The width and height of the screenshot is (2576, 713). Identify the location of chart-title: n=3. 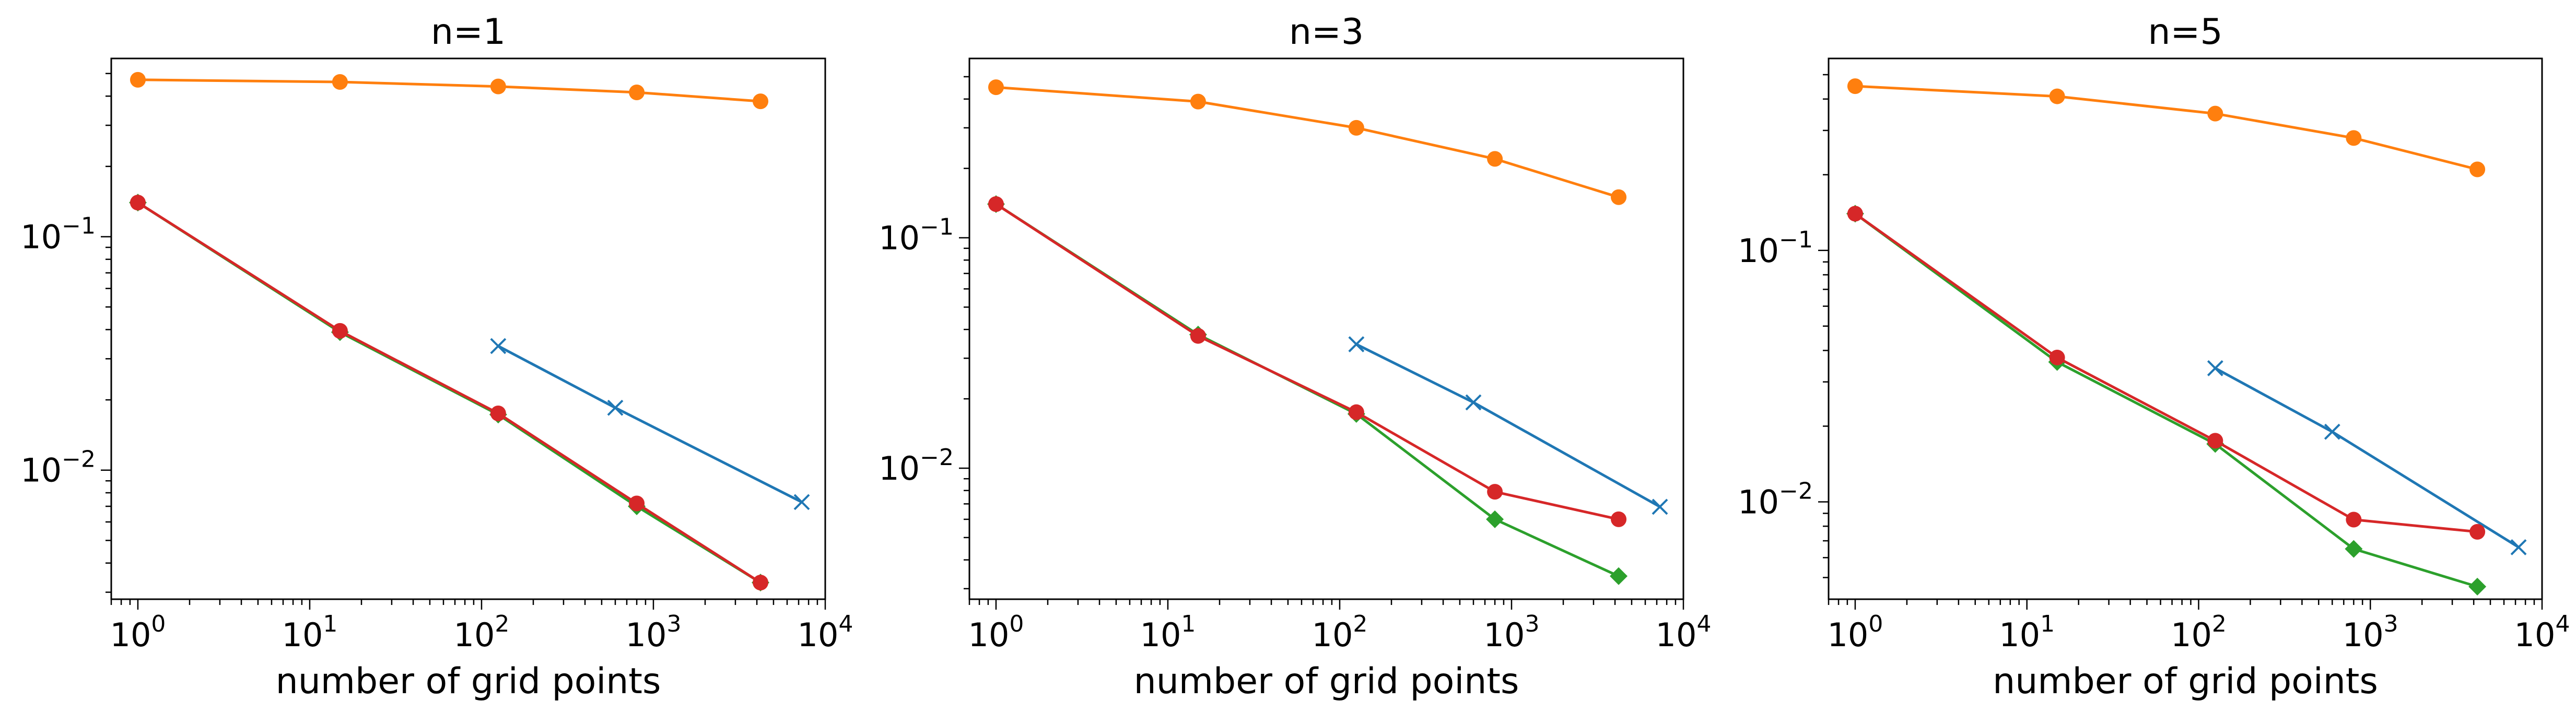
(1326, 32).